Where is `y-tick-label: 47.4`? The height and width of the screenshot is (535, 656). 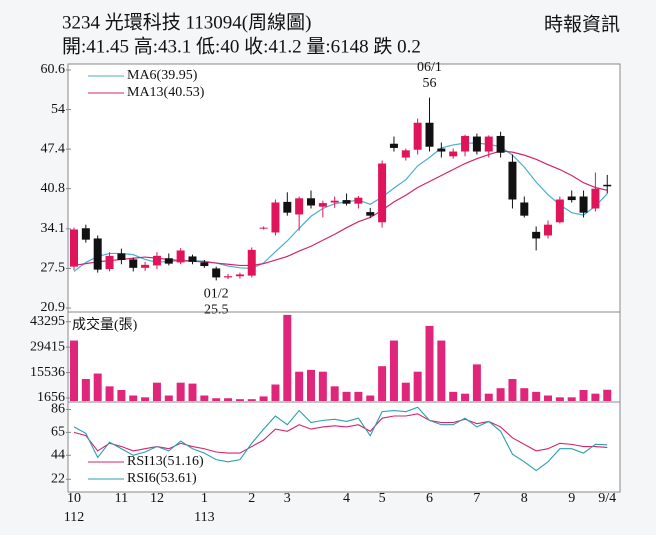
y-tick-label: 47.4 is located at coordinates (53, 148).